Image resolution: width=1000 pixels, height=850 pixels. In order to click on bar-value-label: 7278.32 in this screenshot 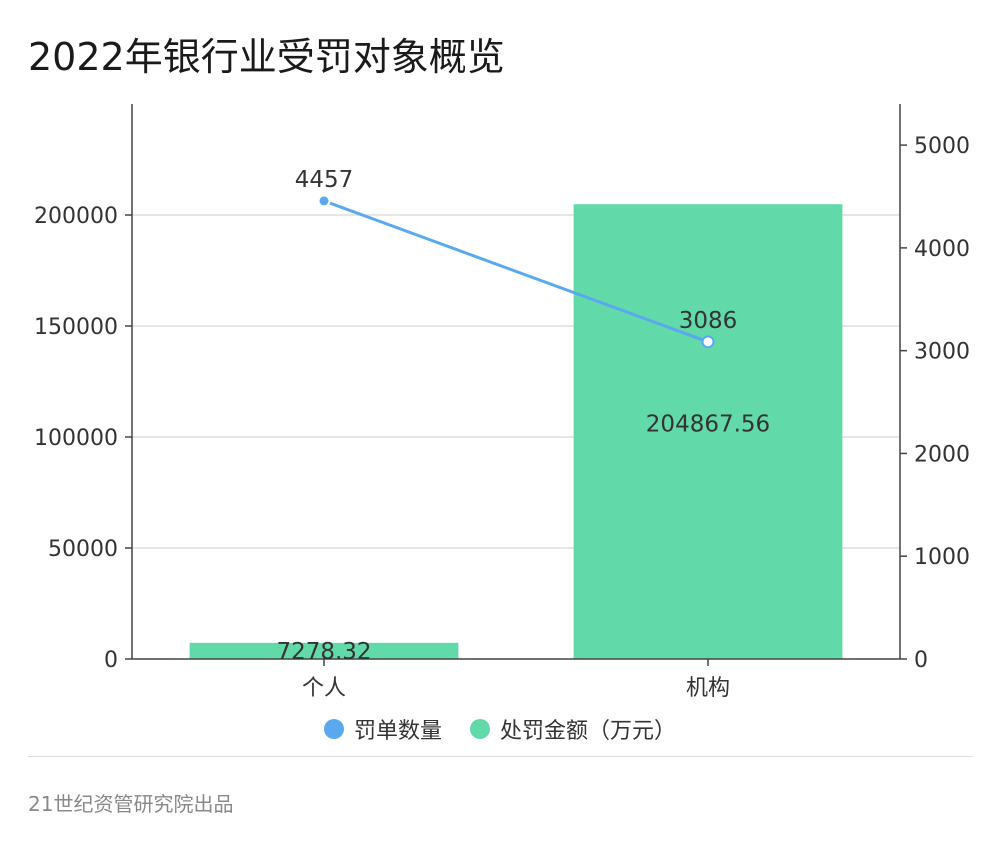, I will do `click(323, 652)`.